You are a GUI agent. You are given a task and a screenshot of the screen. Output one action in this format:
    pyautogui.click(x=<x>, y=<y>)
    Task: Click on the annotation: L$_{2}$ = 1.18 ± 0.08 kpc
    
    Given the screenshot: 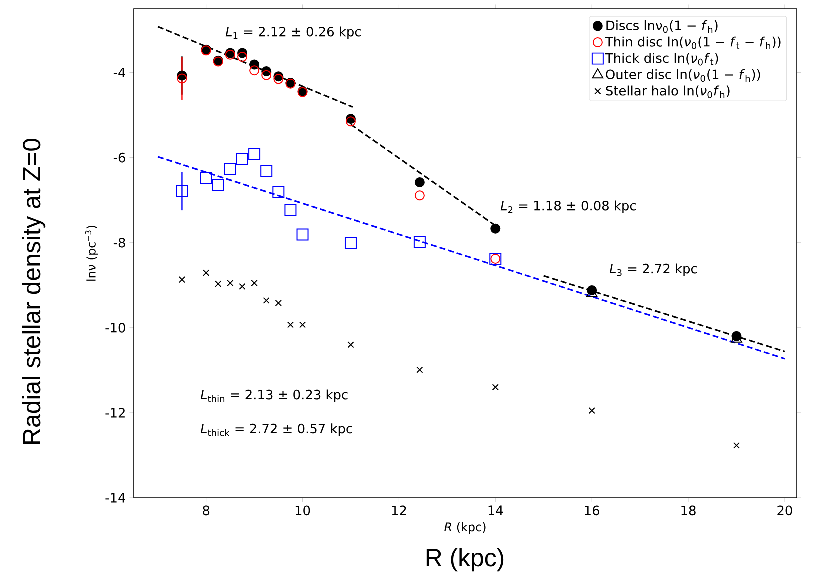 What is the action you would take?
    pyautogui.click(x=568, y=207)
    